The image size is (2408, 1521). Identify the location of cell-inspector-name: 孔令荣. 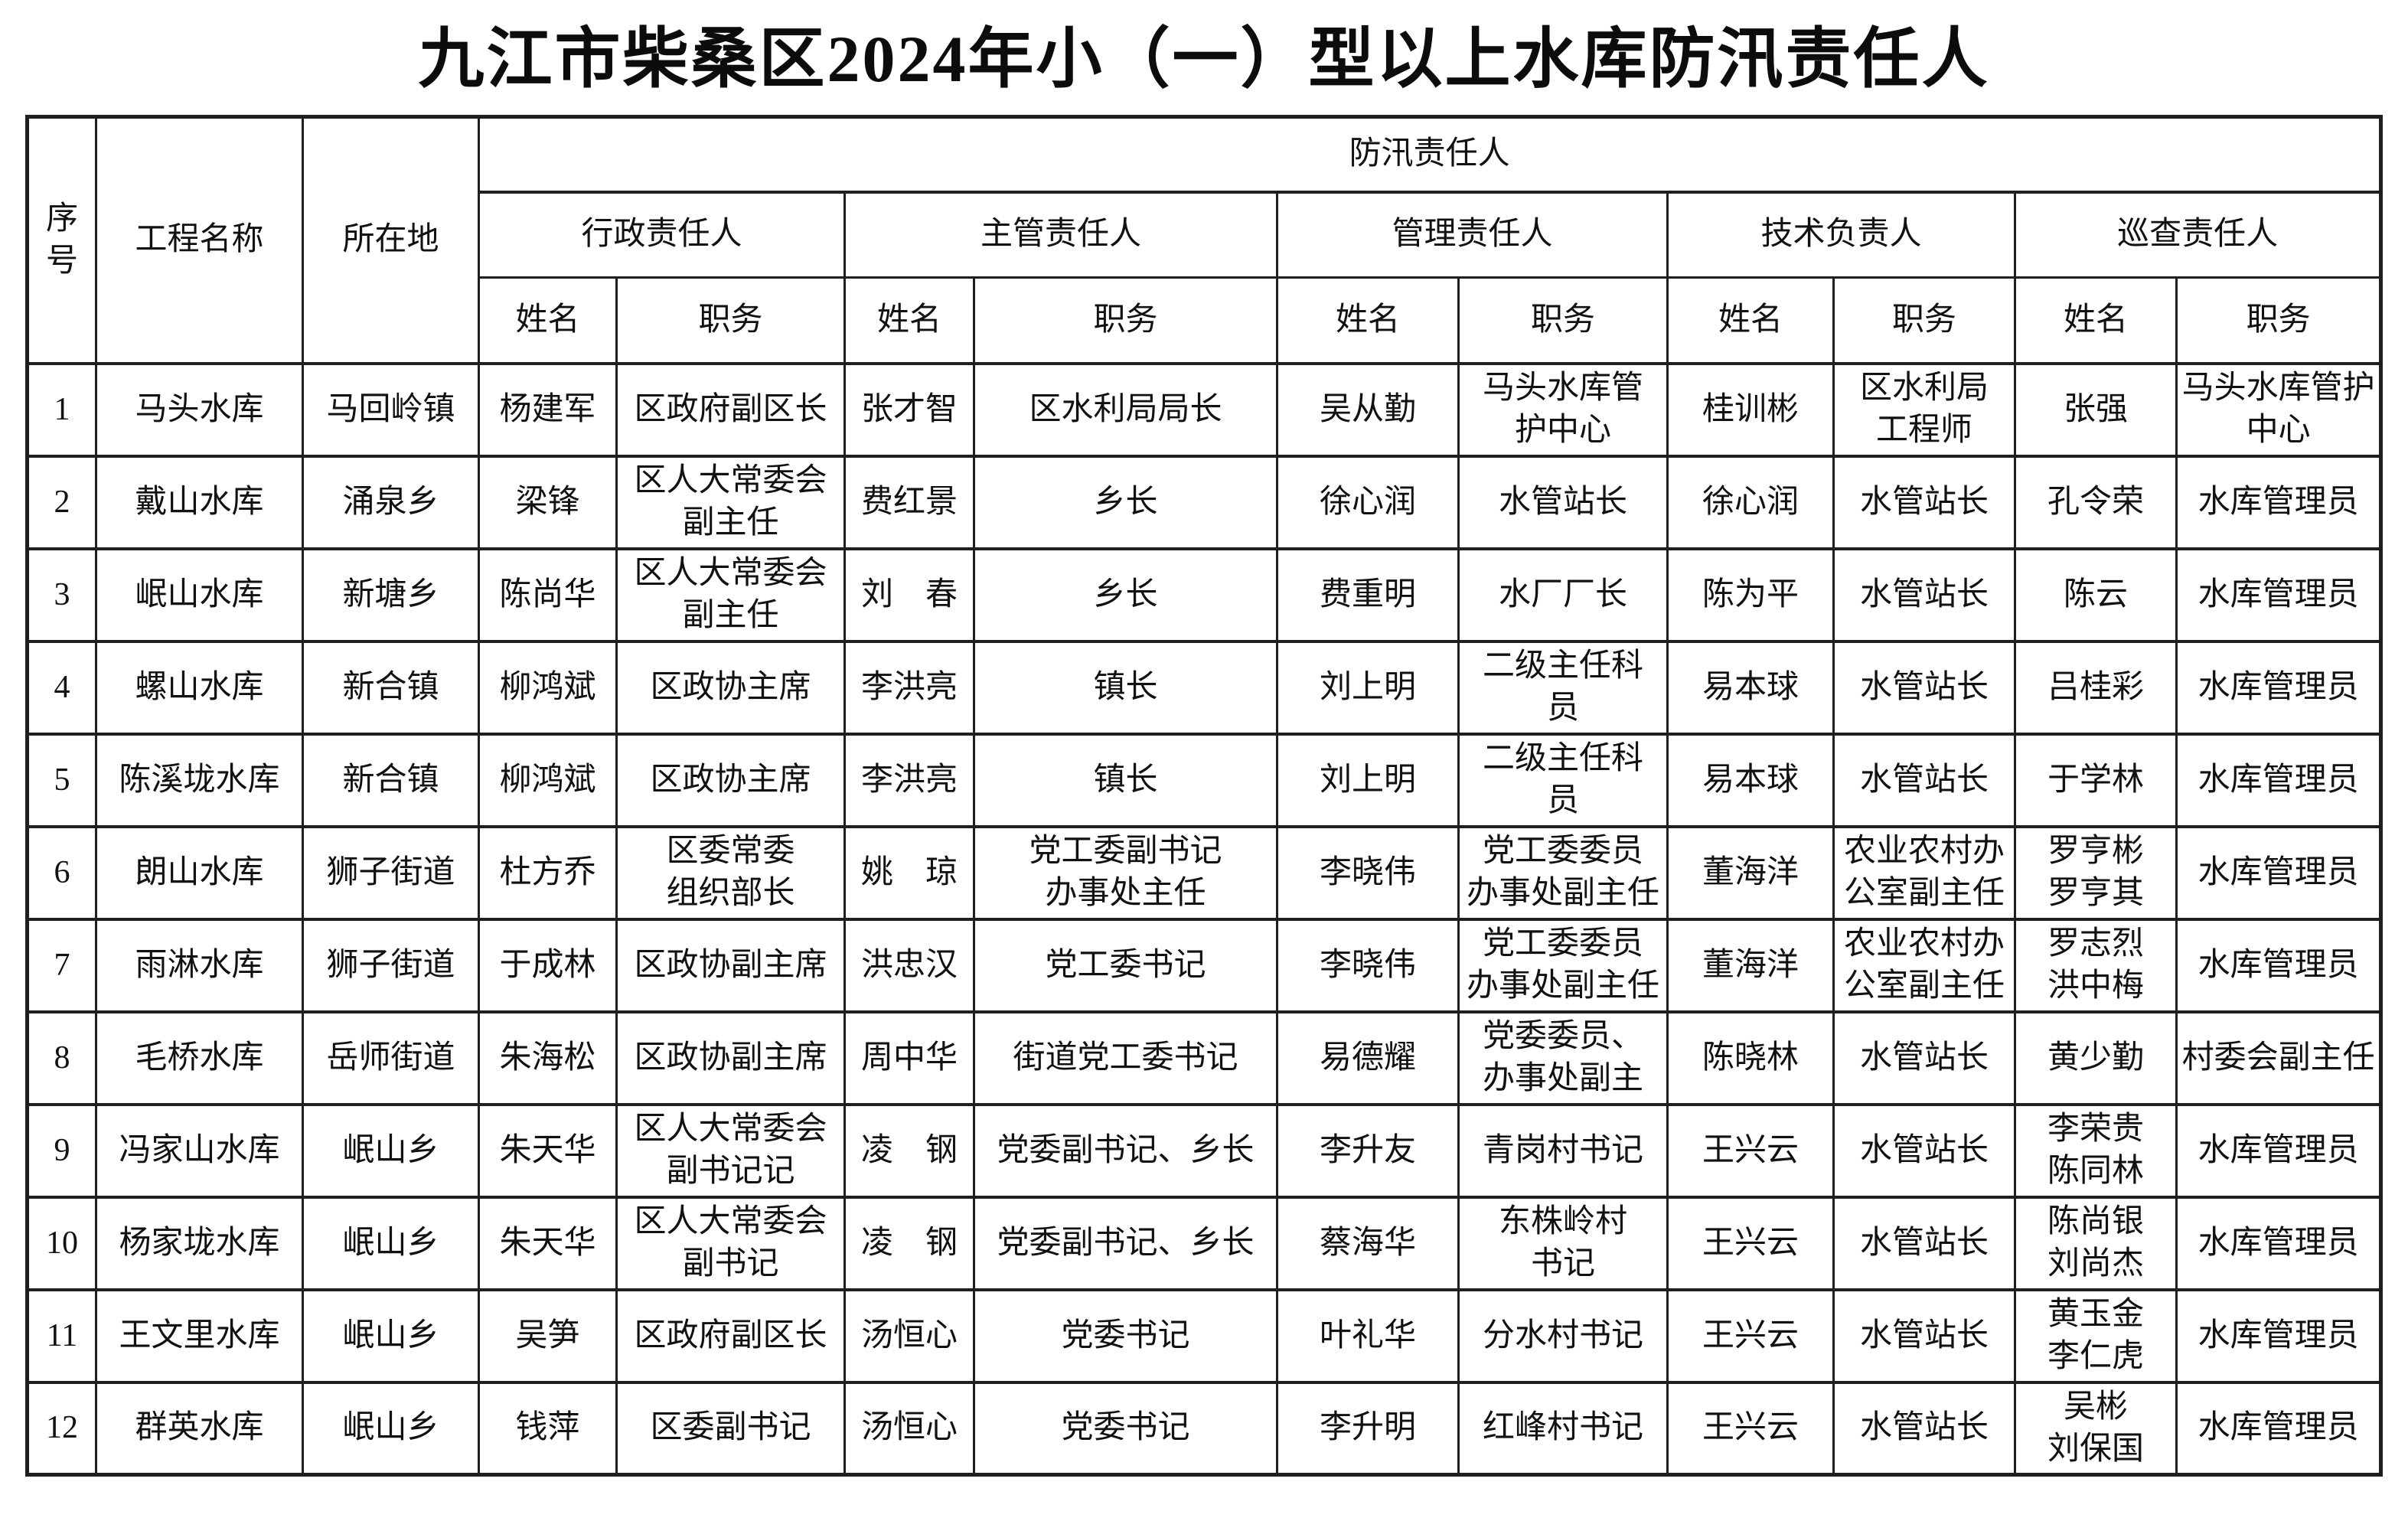
(2096, 502).